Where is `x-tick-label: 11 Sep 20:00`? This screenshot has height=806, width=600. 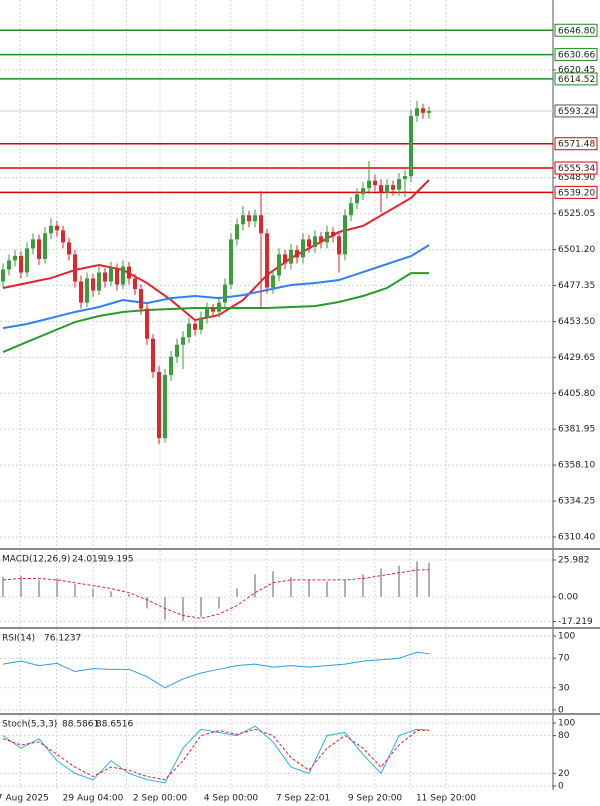 x-tick-label: 11 Sep 20:00 is located at coordinates (446, 799).